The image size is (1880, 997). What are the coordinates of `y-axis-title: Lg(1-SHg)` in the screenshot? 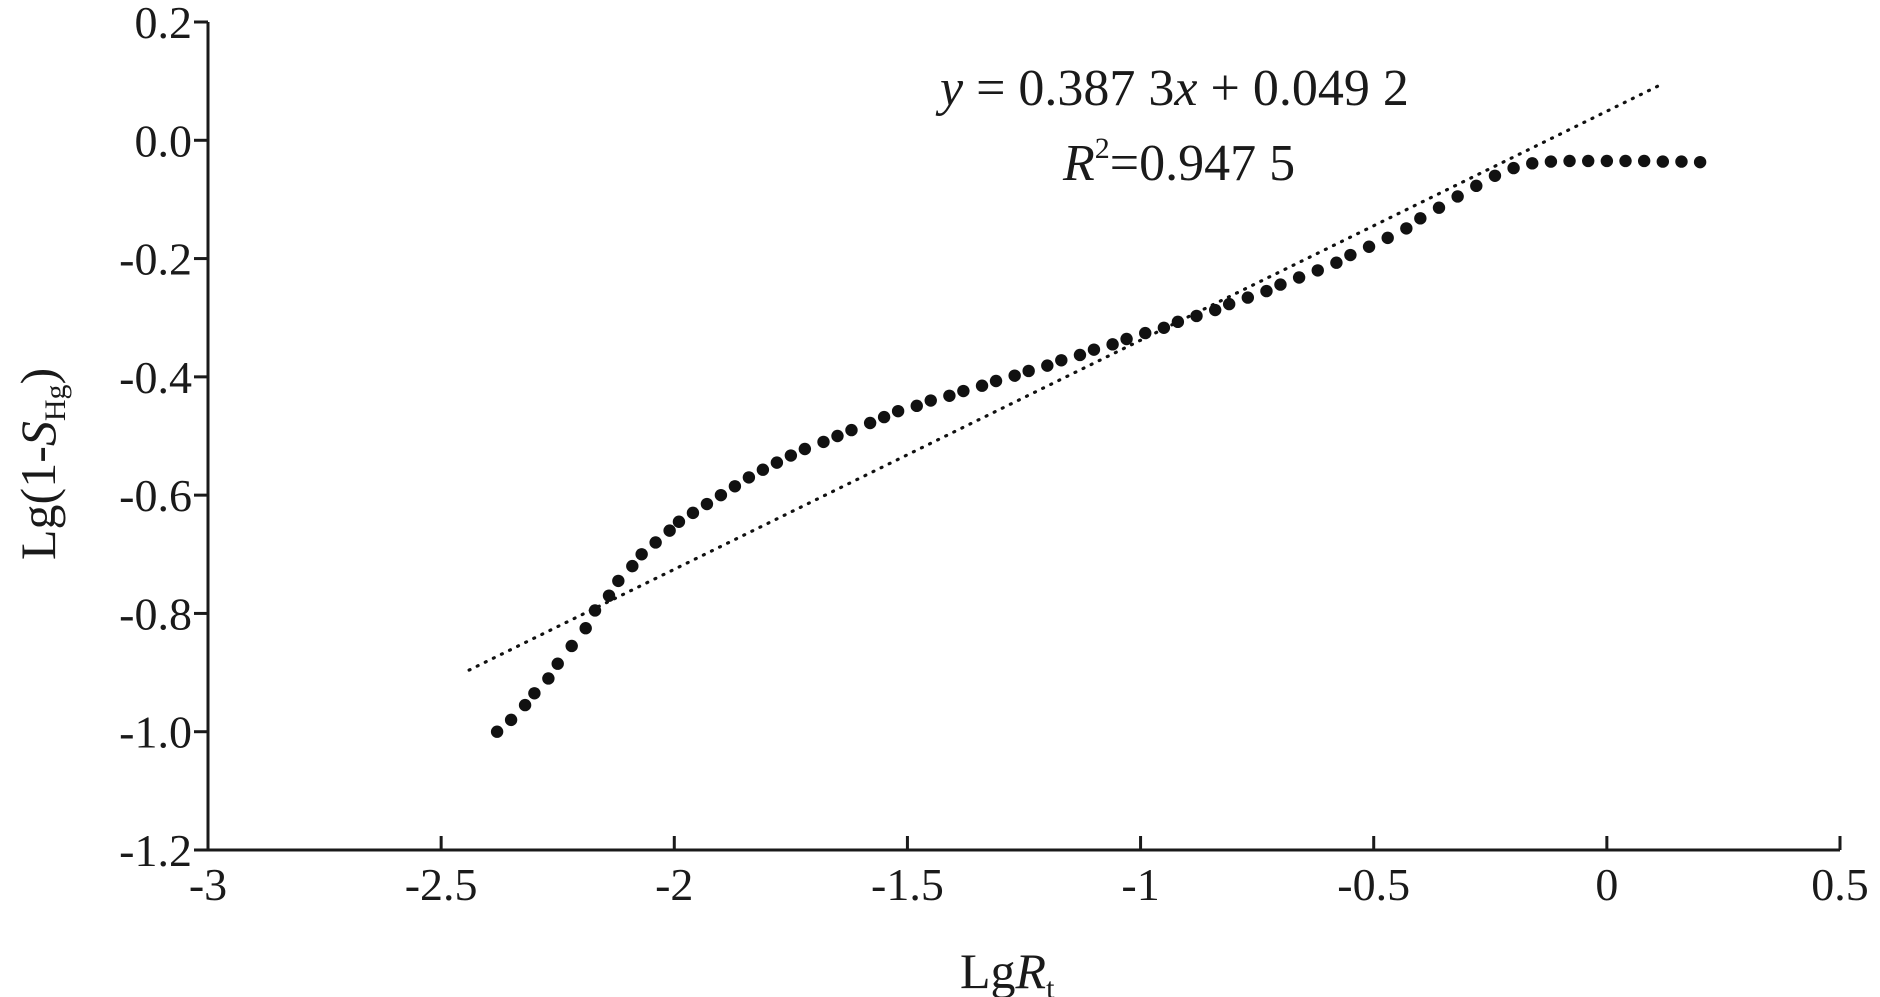 It's located at (41, 464).